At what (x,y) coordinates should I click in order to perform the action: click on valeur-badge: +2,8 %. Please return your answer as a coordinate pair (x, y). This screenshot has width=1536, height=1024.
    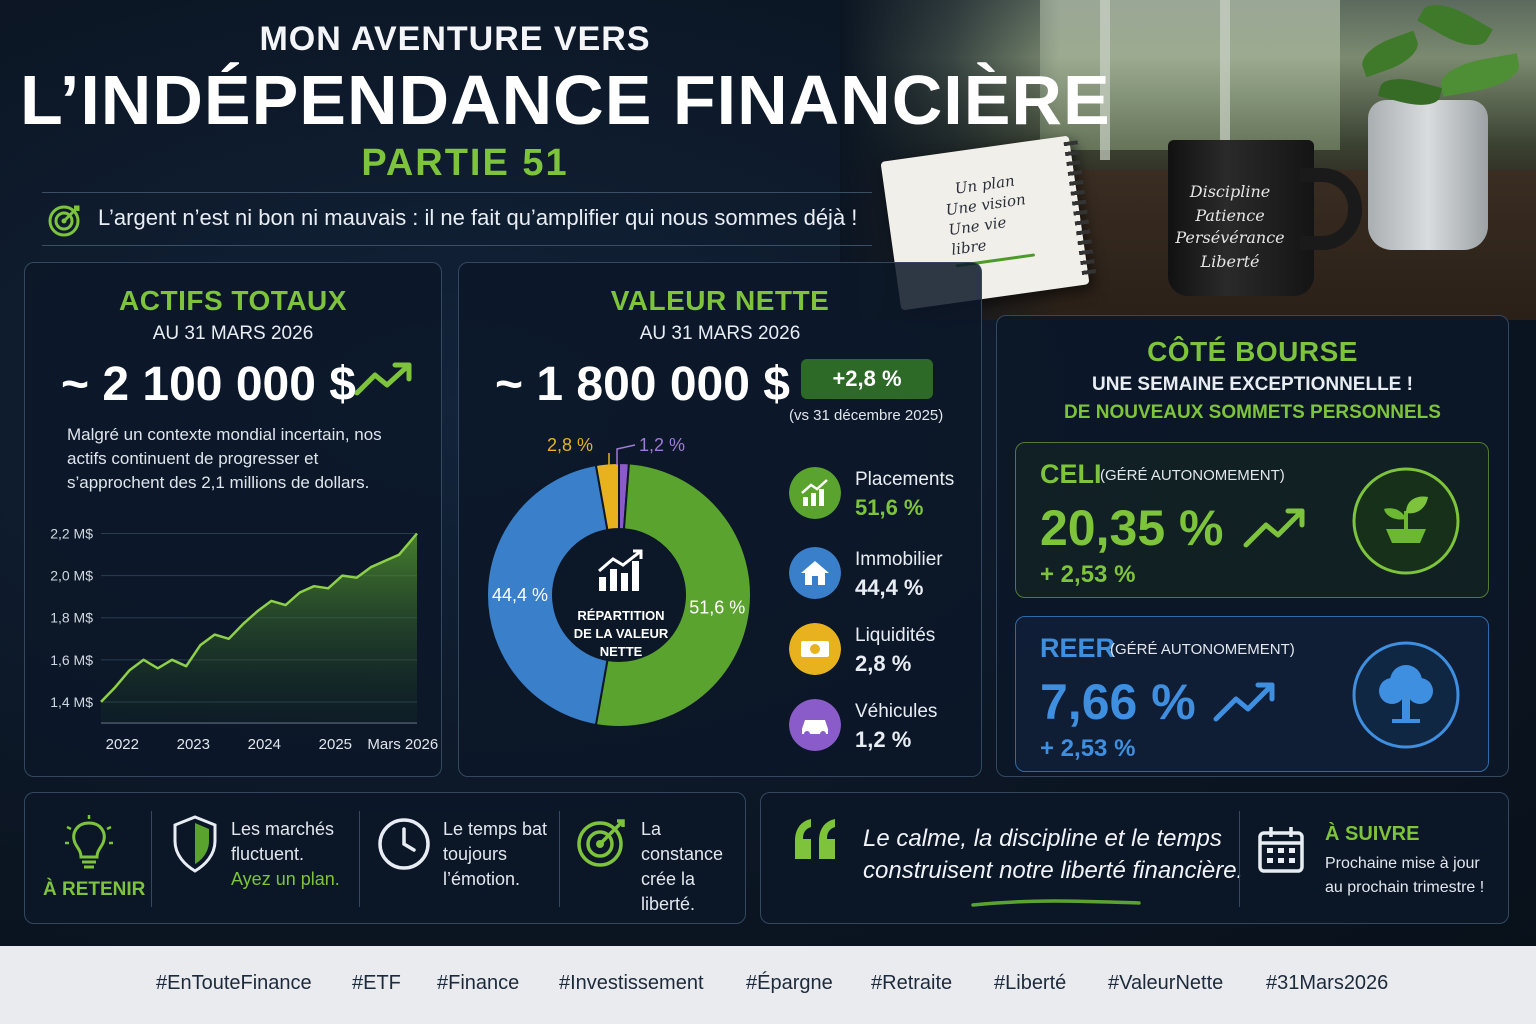
    Looking at the image, I should click on (867, 379).